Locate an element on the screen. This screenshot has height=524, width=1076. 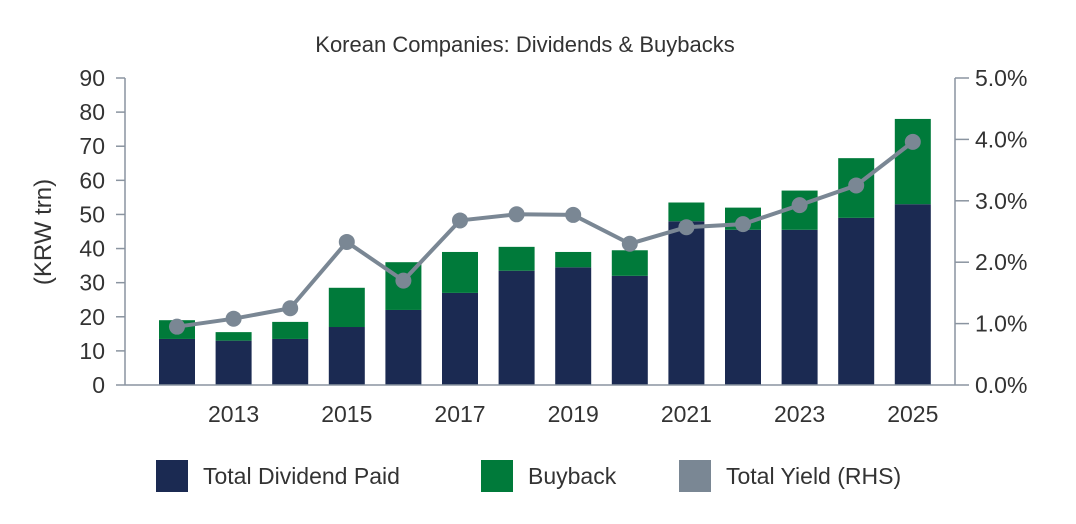
right-axis: 0.0% 1.0% 2.0% 3.0% 4.0% 5.0% is located at coordinates (990, 231).